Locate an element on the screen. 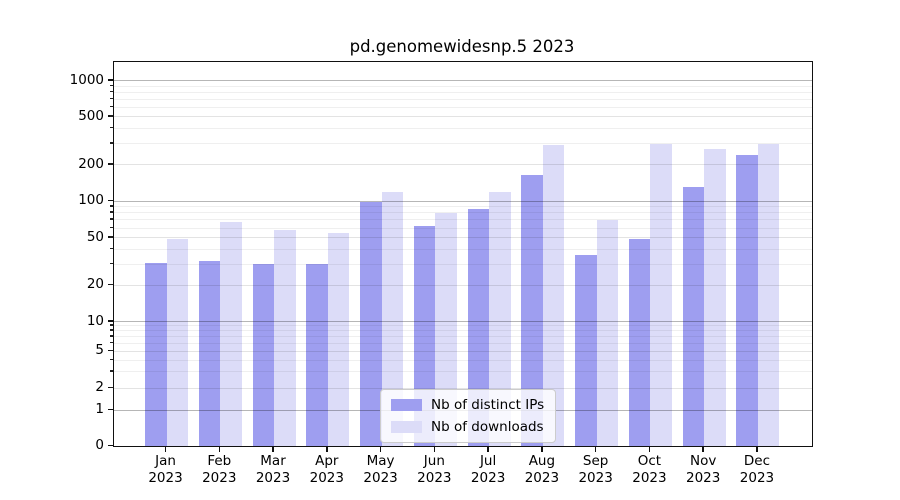 The height and width of the screenshot is (500, 900). x-tick-oct is located at coordinates (649, 449).